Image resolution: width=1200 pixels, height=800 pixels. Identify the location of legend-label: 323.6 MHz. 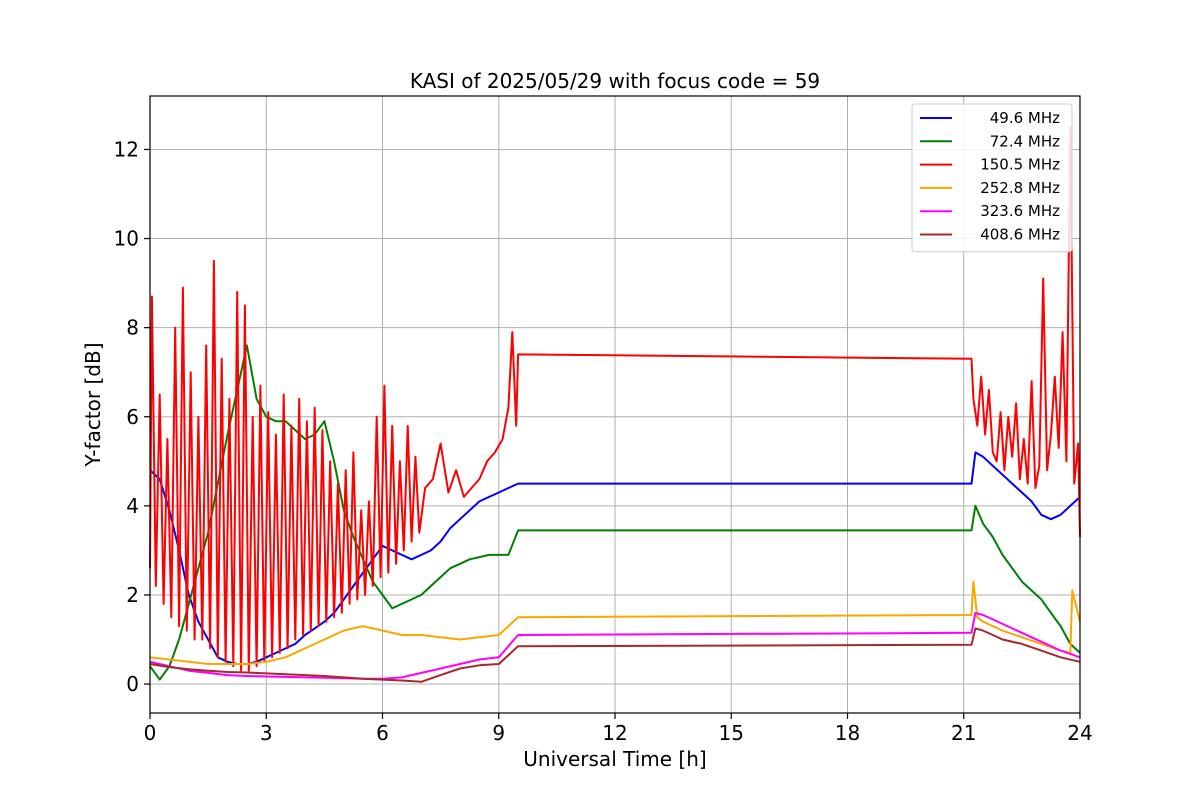
(1020, 211).